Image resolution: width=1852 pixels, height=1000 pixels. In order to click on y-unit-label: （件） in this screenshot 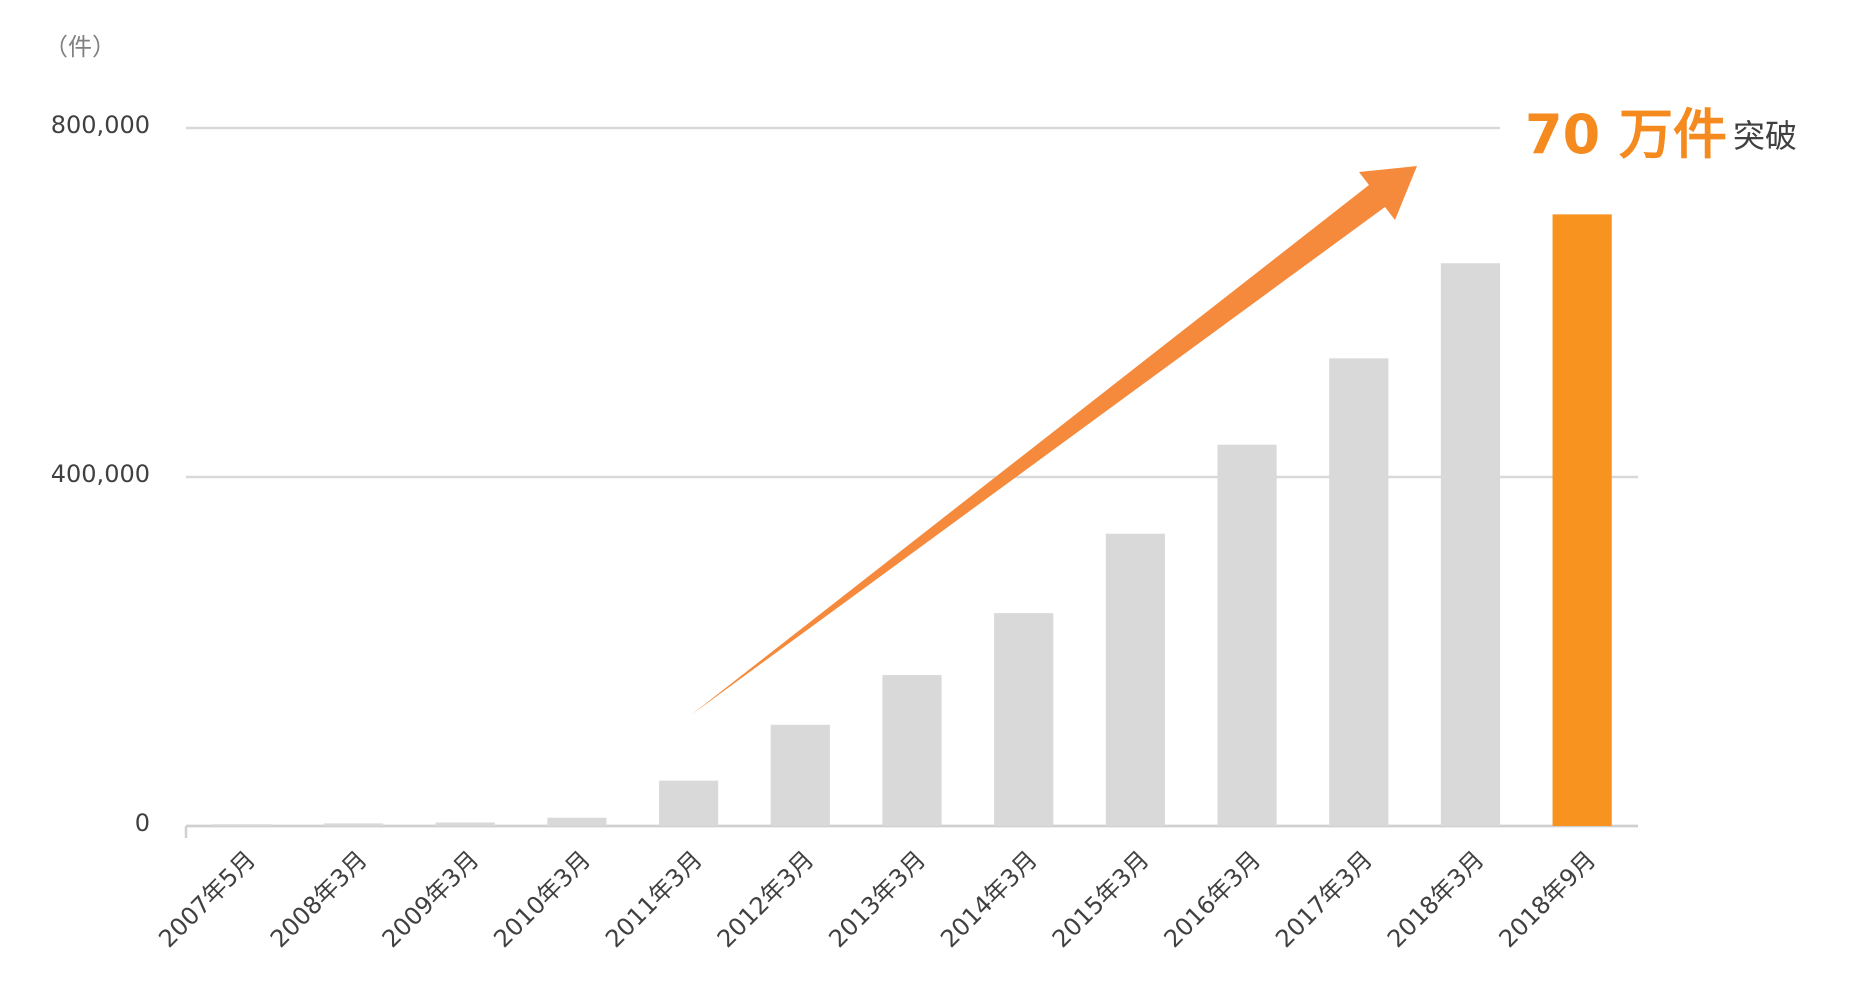, I will do `click(80, 47)`.